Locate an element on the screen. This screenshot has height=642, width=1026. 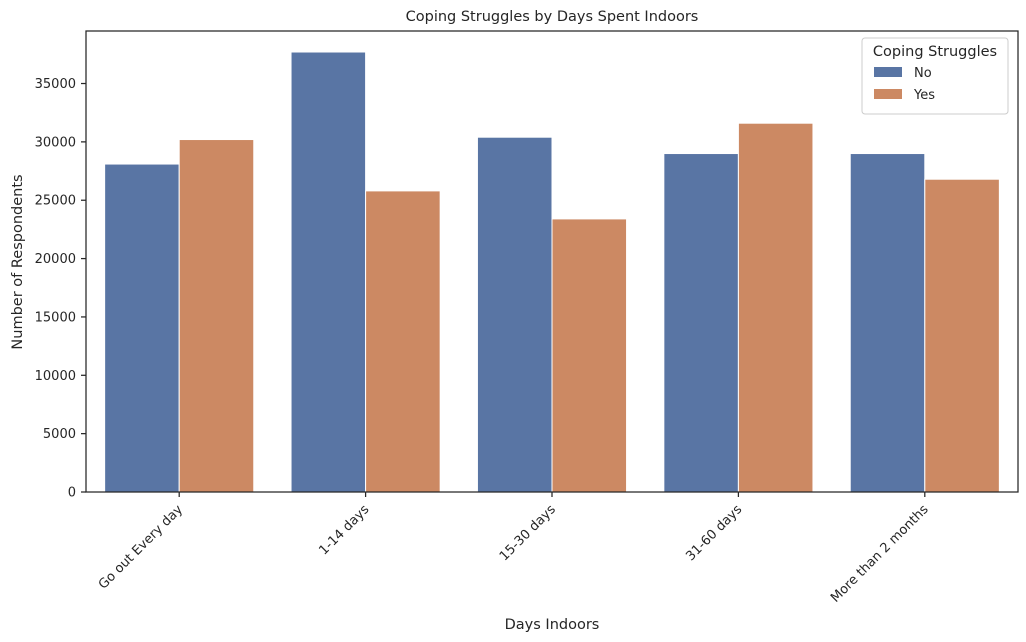
legend-label-no: No is located at coordinates (923, 73).